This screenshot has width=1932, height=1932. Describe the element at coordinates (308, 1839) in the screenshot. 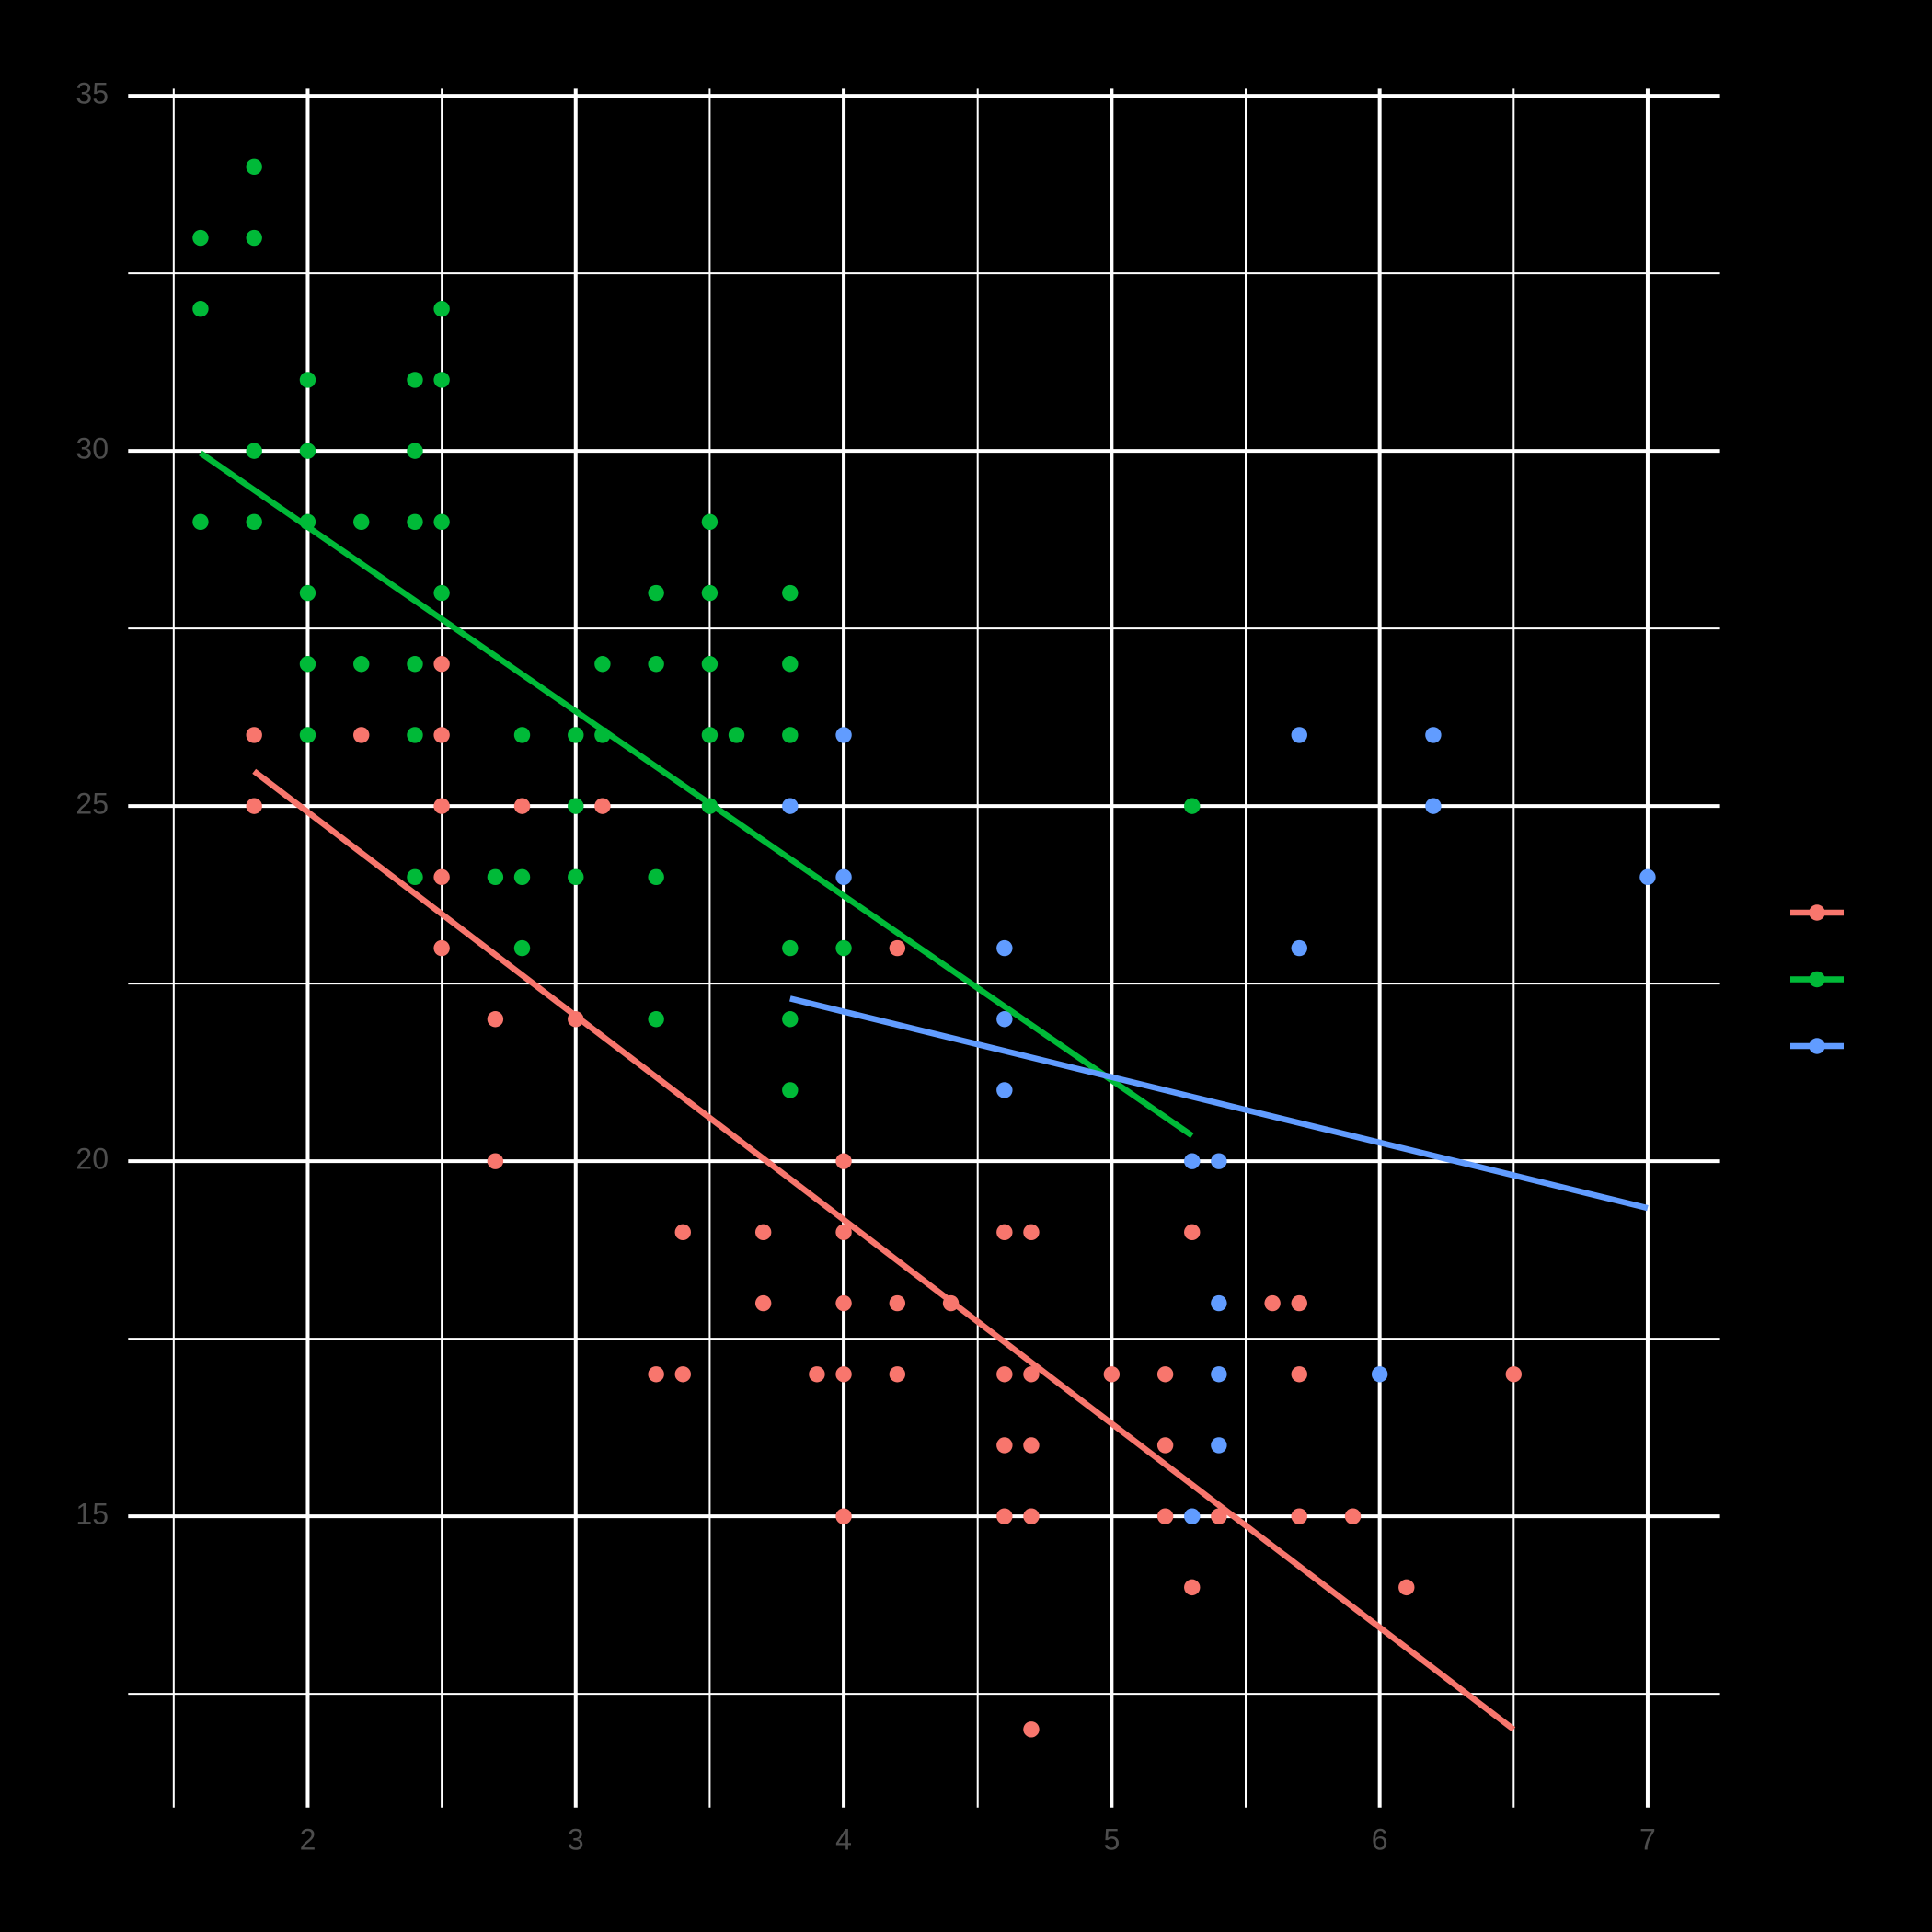

I see `x-tick-label: 2` at that location.